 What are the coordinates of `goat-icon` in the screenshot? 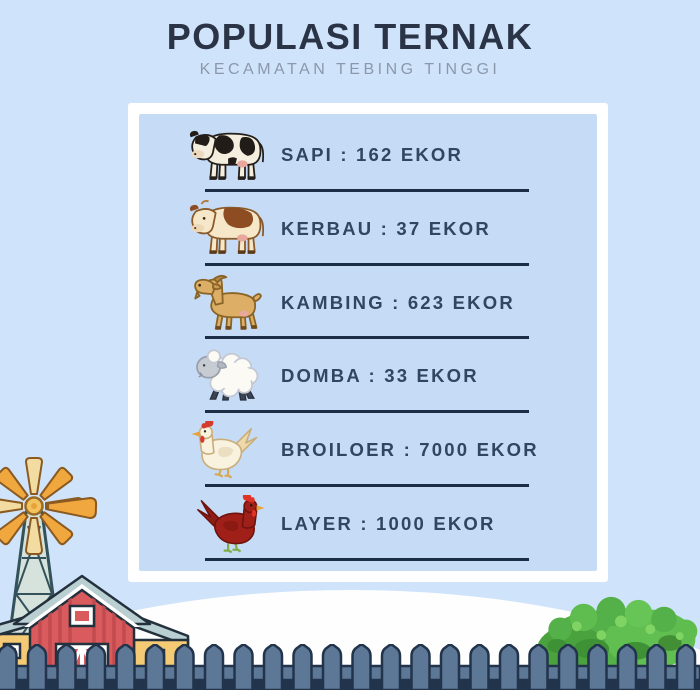 It's located at (229, 303).